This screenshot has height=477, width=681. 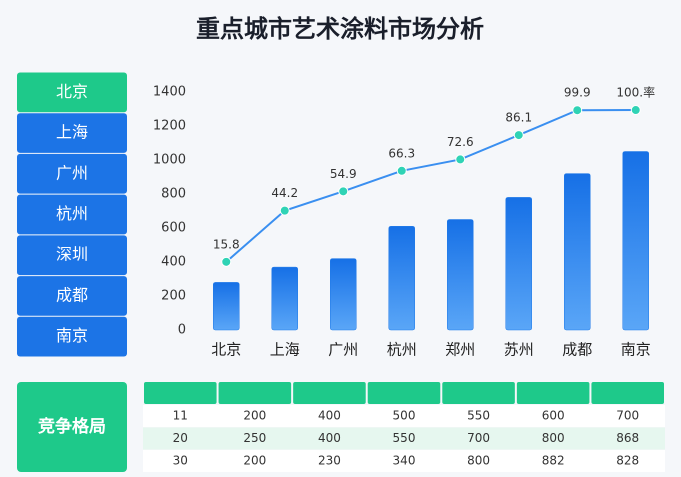 What do you see at coordinates (635, 92) in the screenshot?
I see `data-label: 100.率` at bounding box center [635, 92].